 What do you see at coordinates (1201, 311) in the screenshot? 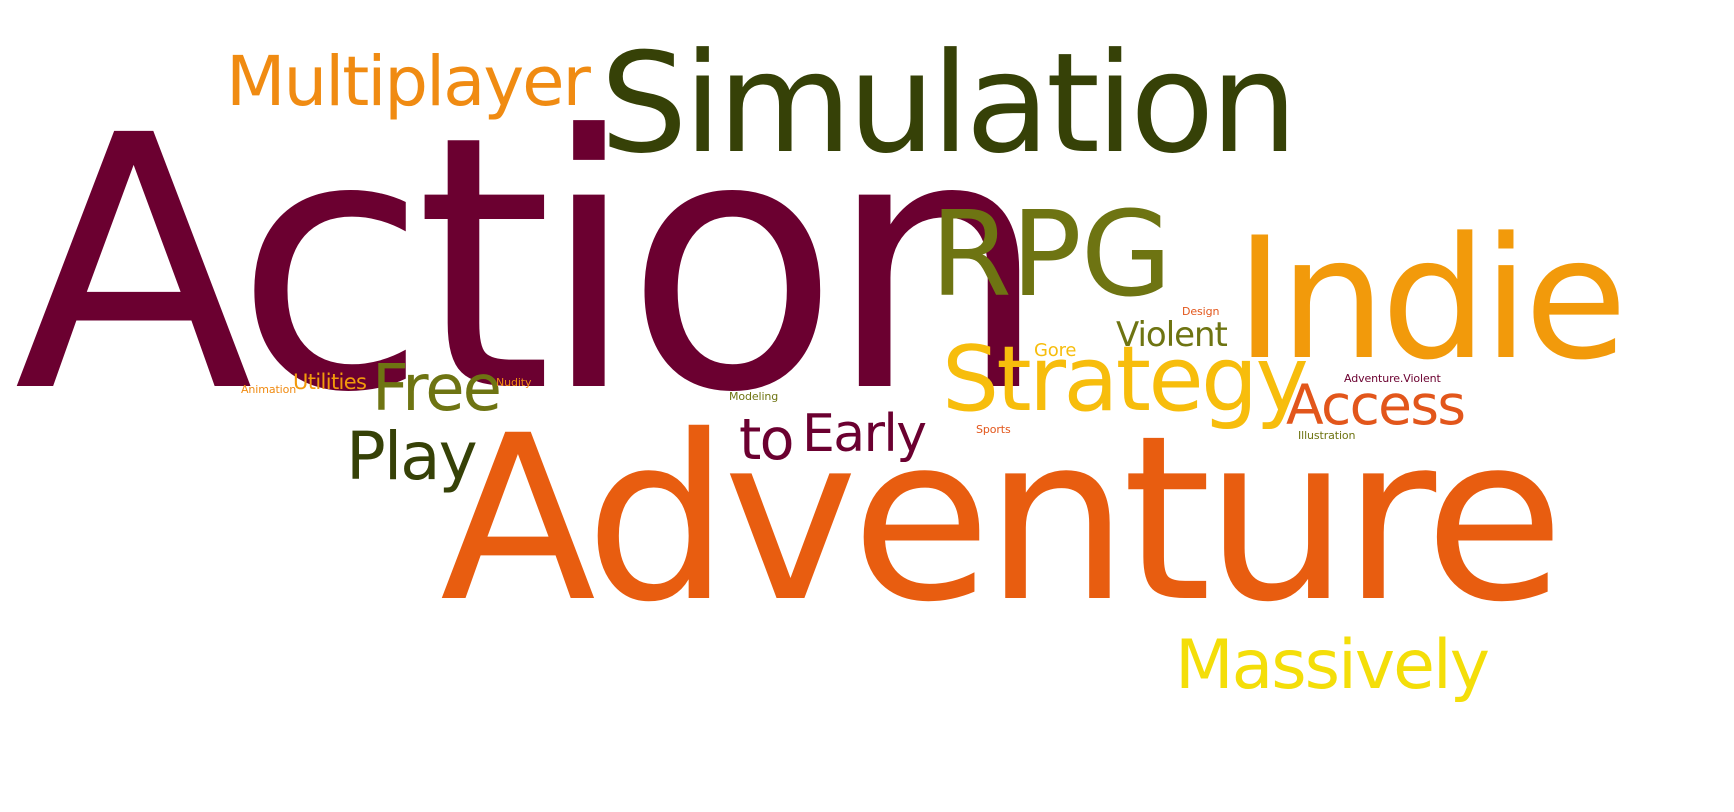
I see `word-design: Design` at bounding box center [1201, 311].